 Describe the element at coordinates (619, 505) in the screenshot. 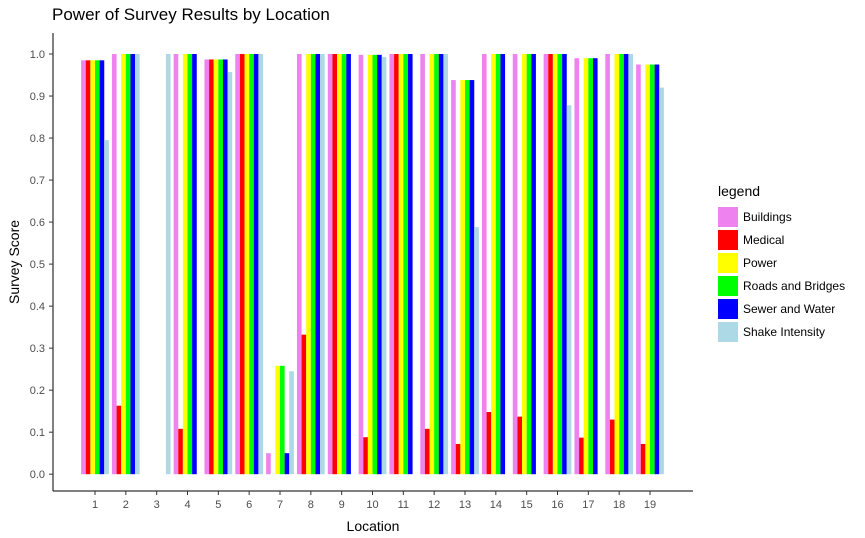

I see `x-tick-label: 18` at that location.